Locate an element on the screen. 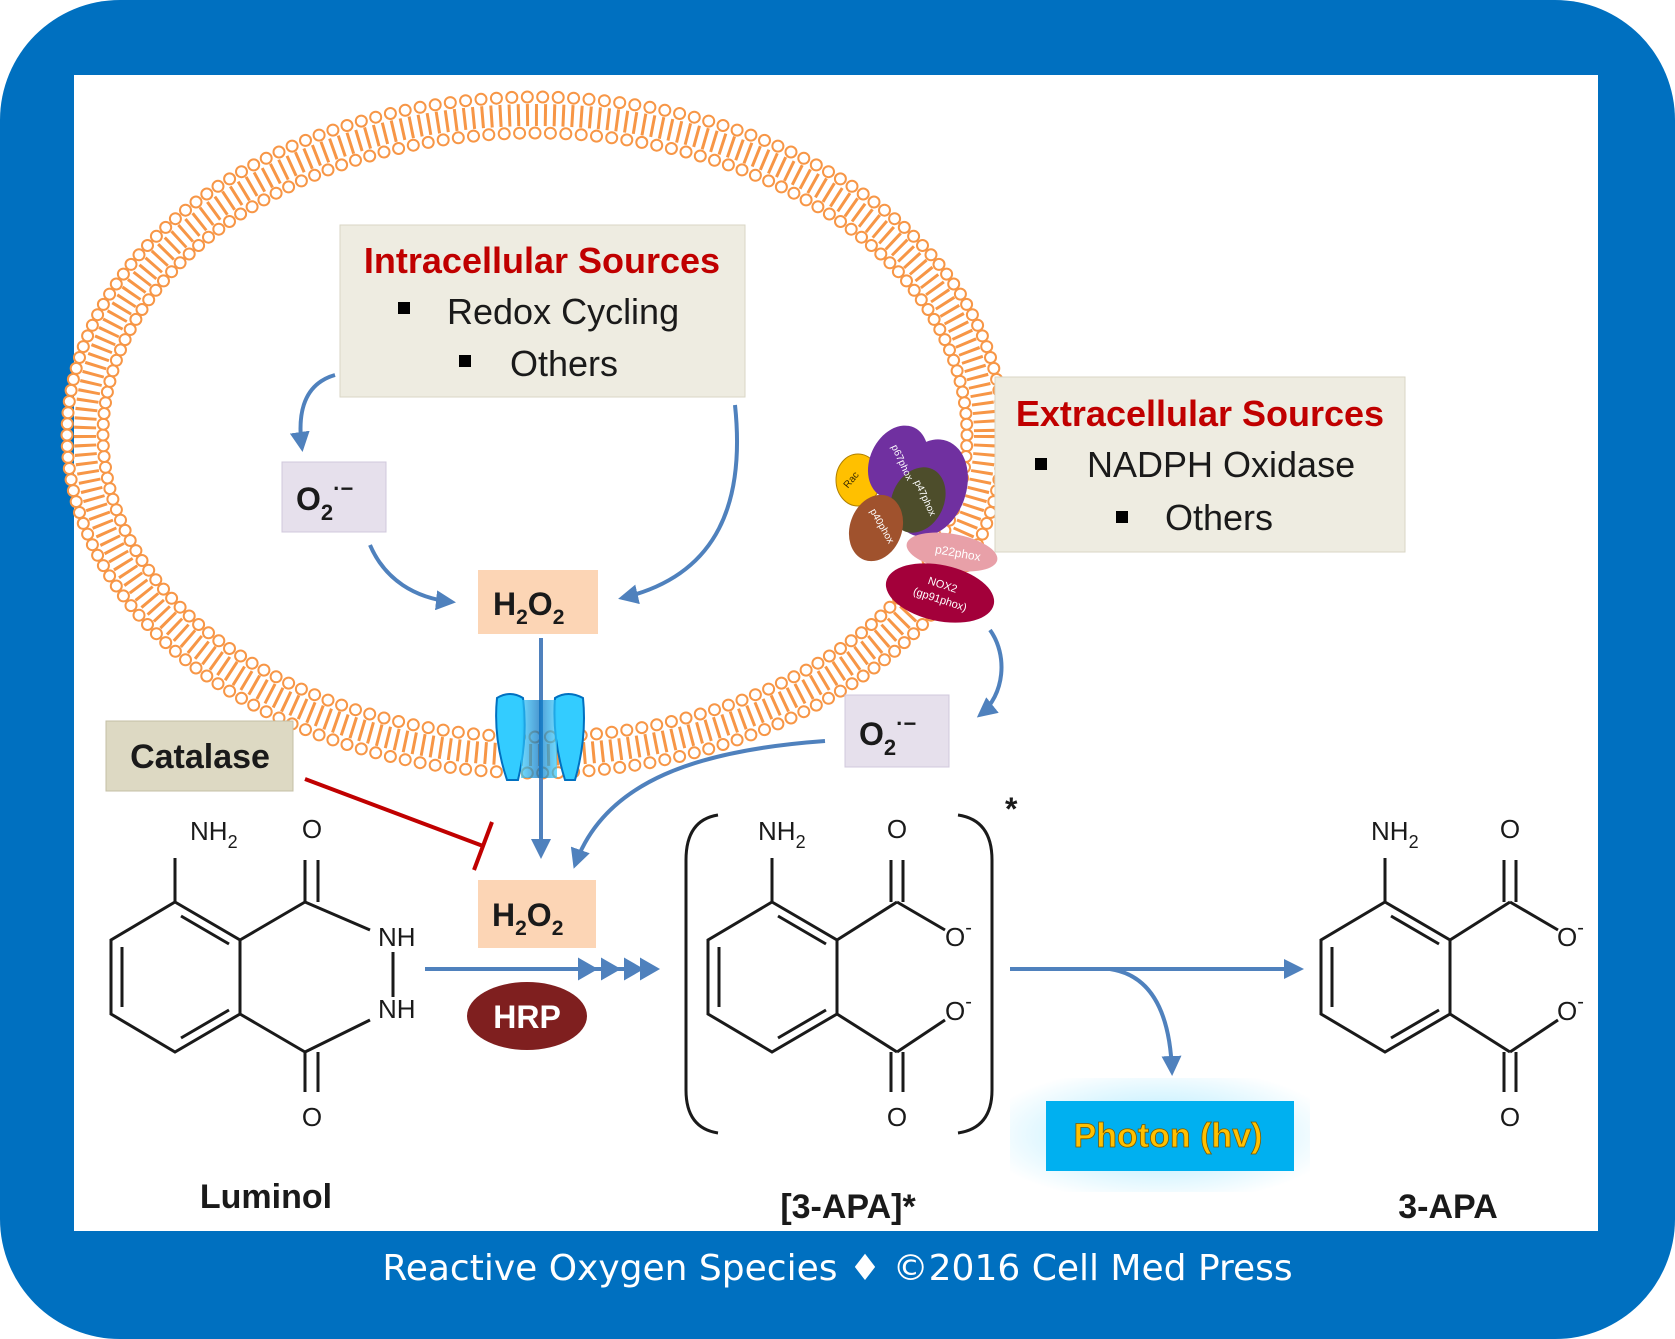 This screenshot has height=1339, width=1675. excited-state-star: * is located at coordinates (1011, 809).